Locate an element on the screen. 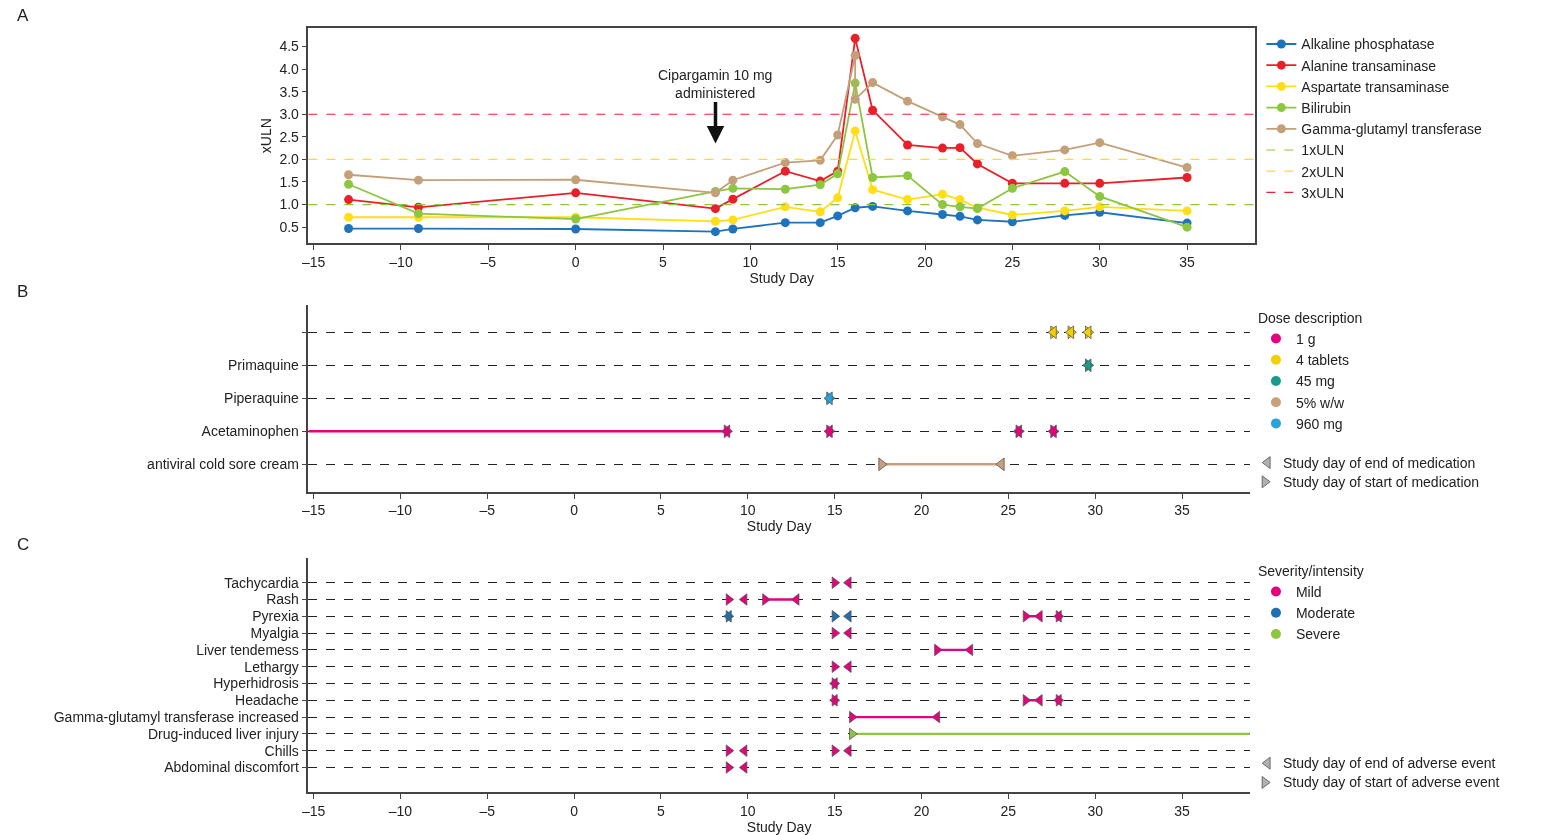 The image size is (1542, 835). y-tick-label: 4.0 is located at coordinates (289, 68).